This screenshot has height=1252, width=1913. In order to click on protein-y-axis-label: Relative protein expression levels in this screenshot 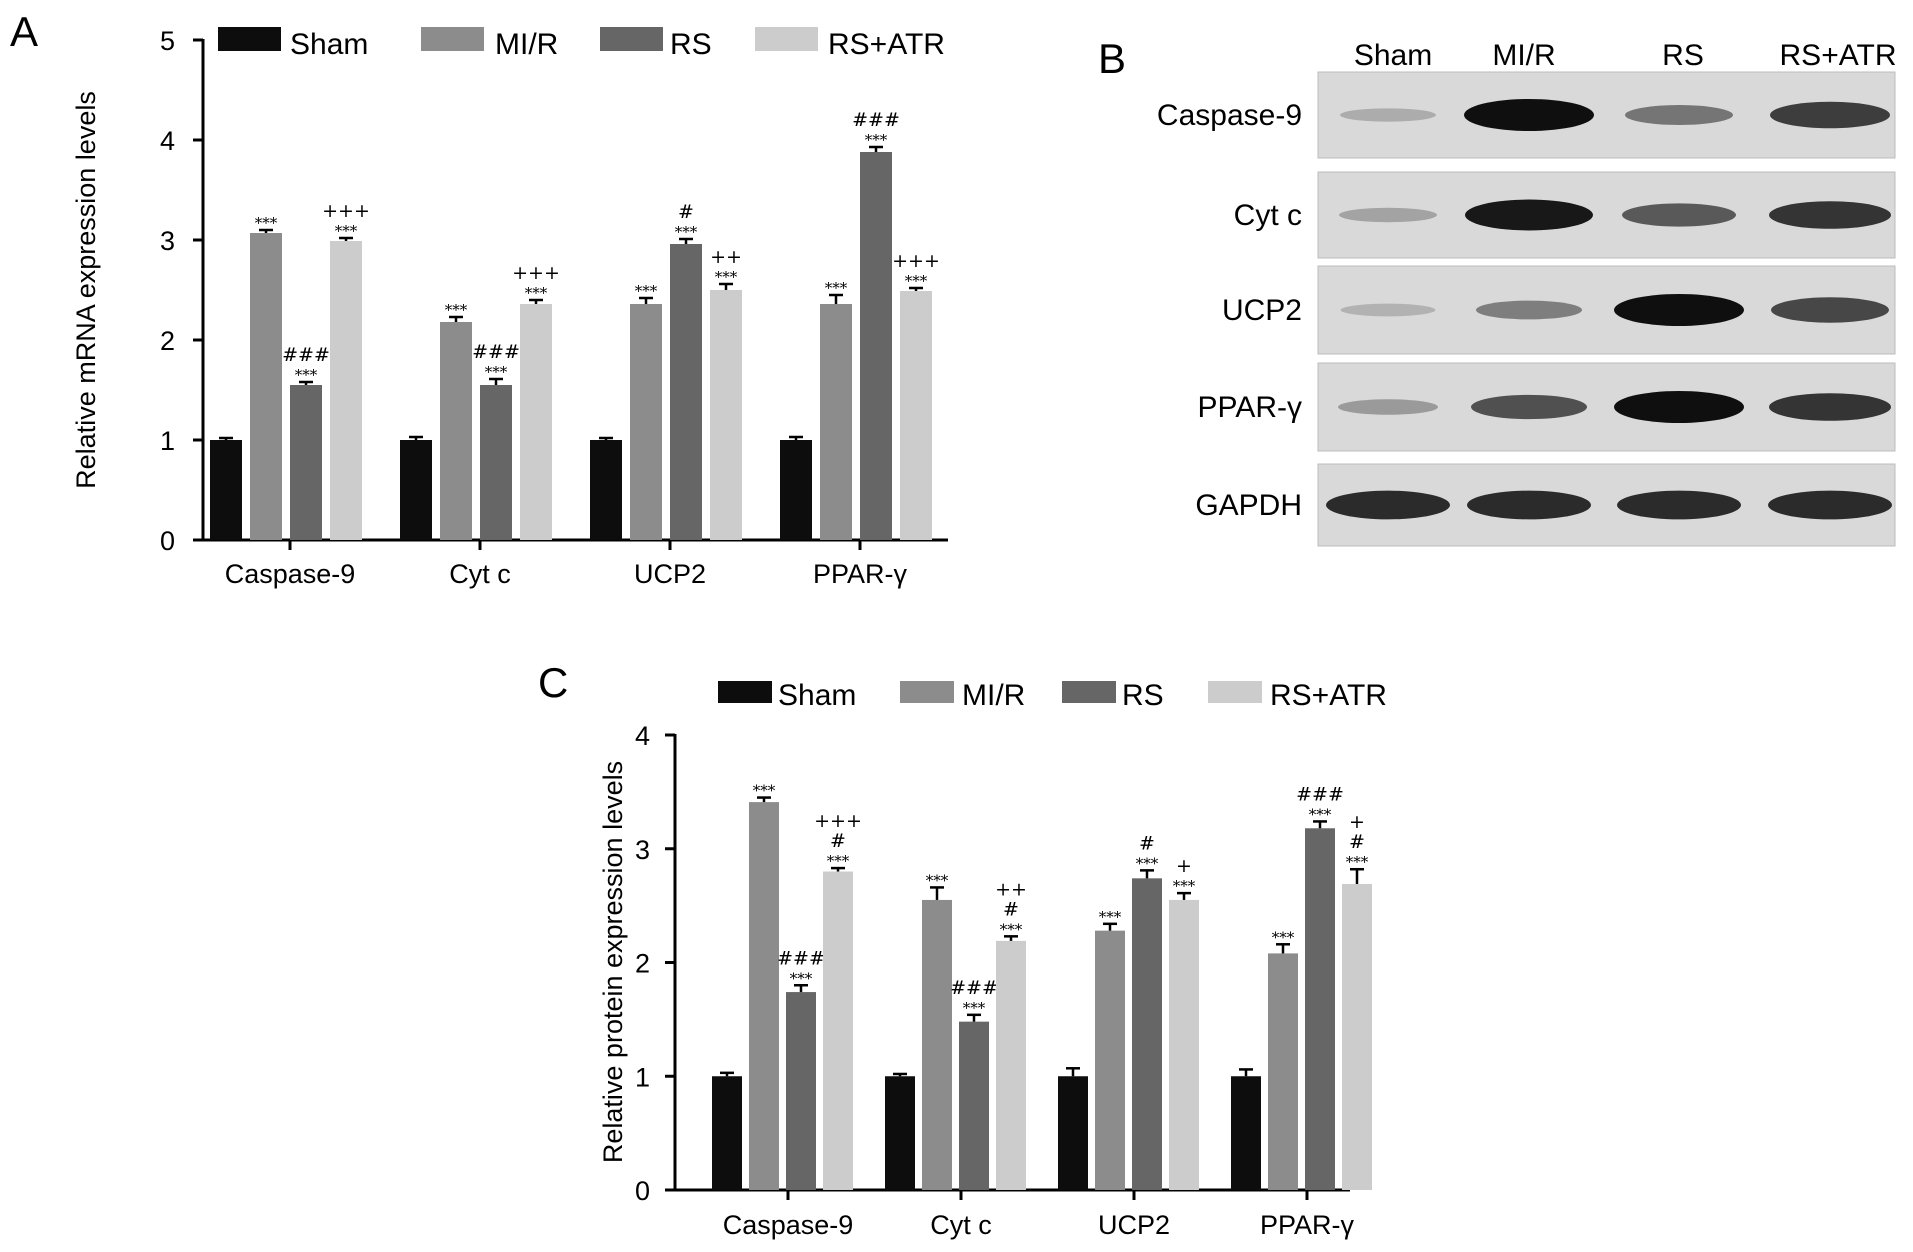, I will do `click(613, 962)`.